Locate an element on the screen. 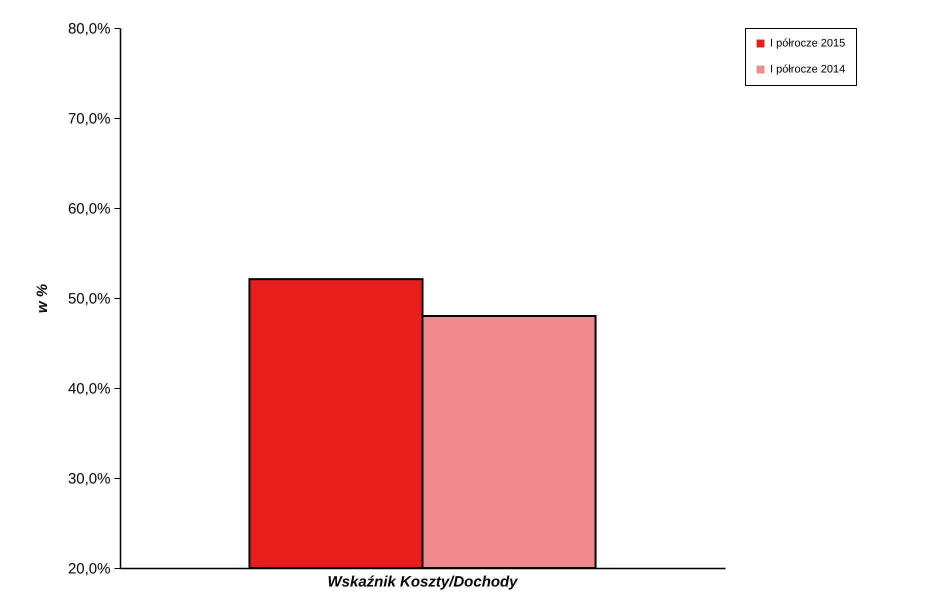  y-tick-label: 50,0% is located at coordinates (89, 299).